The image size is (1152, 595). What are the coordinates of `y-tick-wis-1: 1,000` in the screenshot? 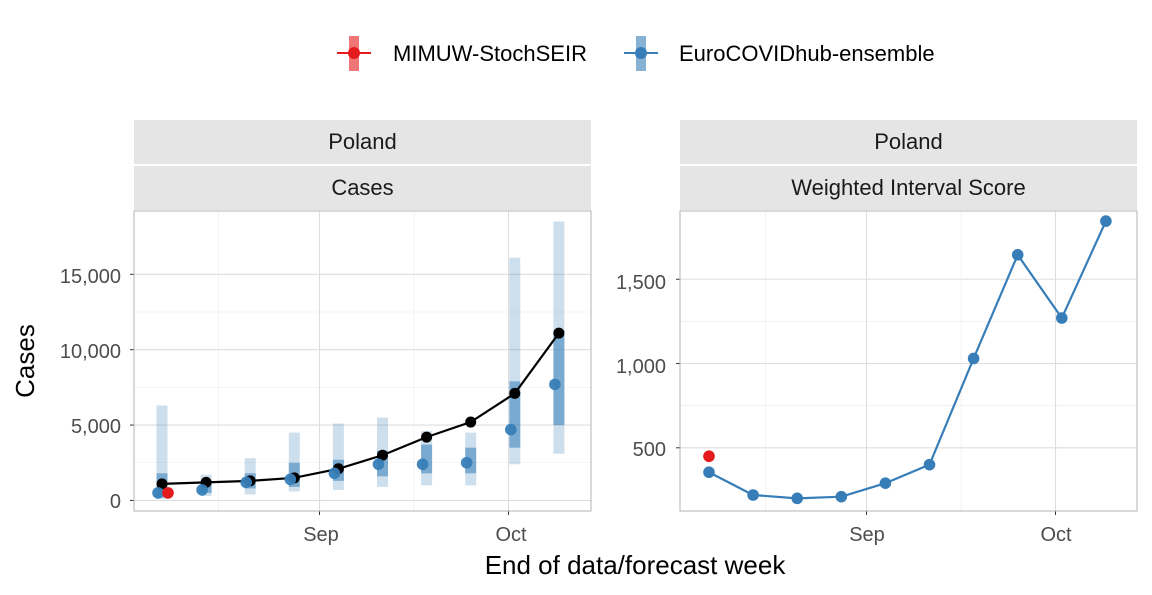 It's located at (641, 367).